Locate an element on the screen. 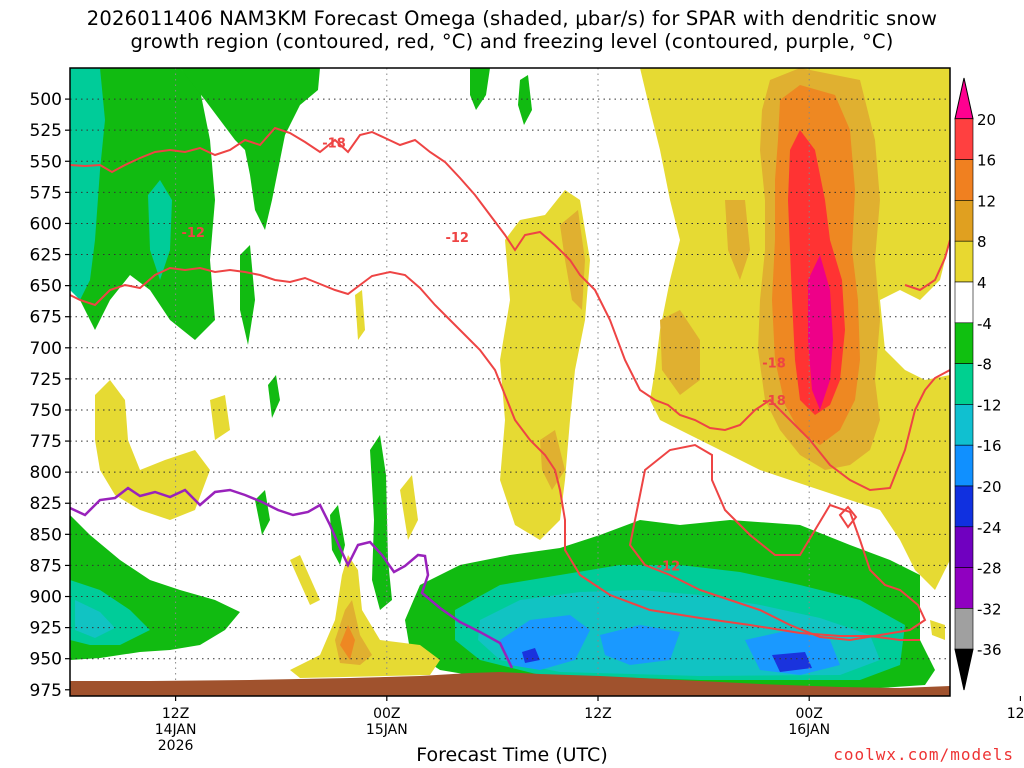 The width and height of the screenshot is (1024, 768). colorbar: 20 16 12 8 4 -4 -8 -12 -16 -20 -24 -28 -32 -36 is located at coordinates (978, 384).